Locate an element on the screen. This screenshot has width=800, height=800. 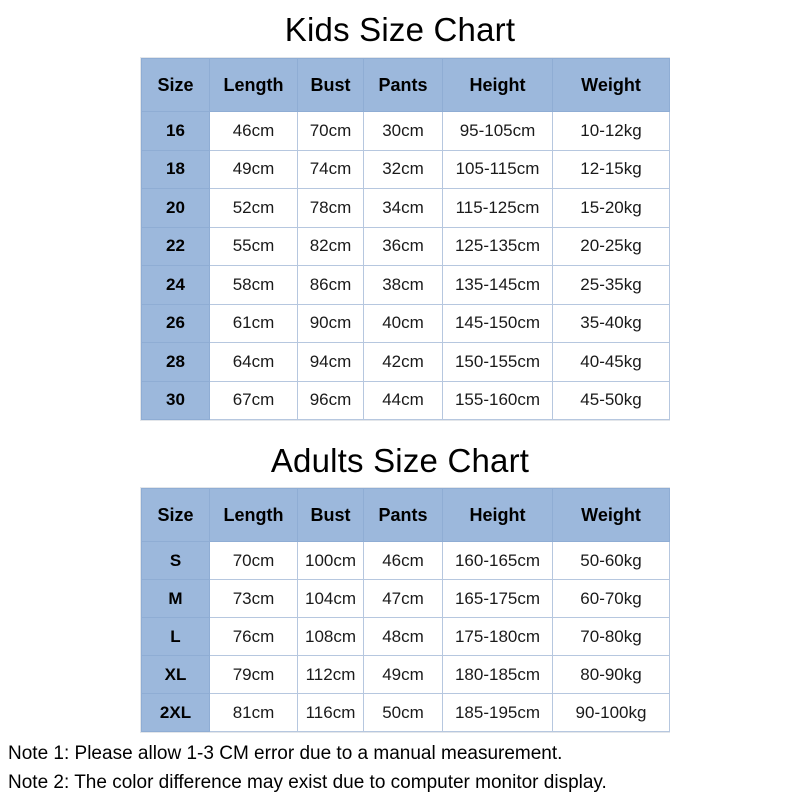
column-header-weight: Weight is located at coordinates (611, 515).